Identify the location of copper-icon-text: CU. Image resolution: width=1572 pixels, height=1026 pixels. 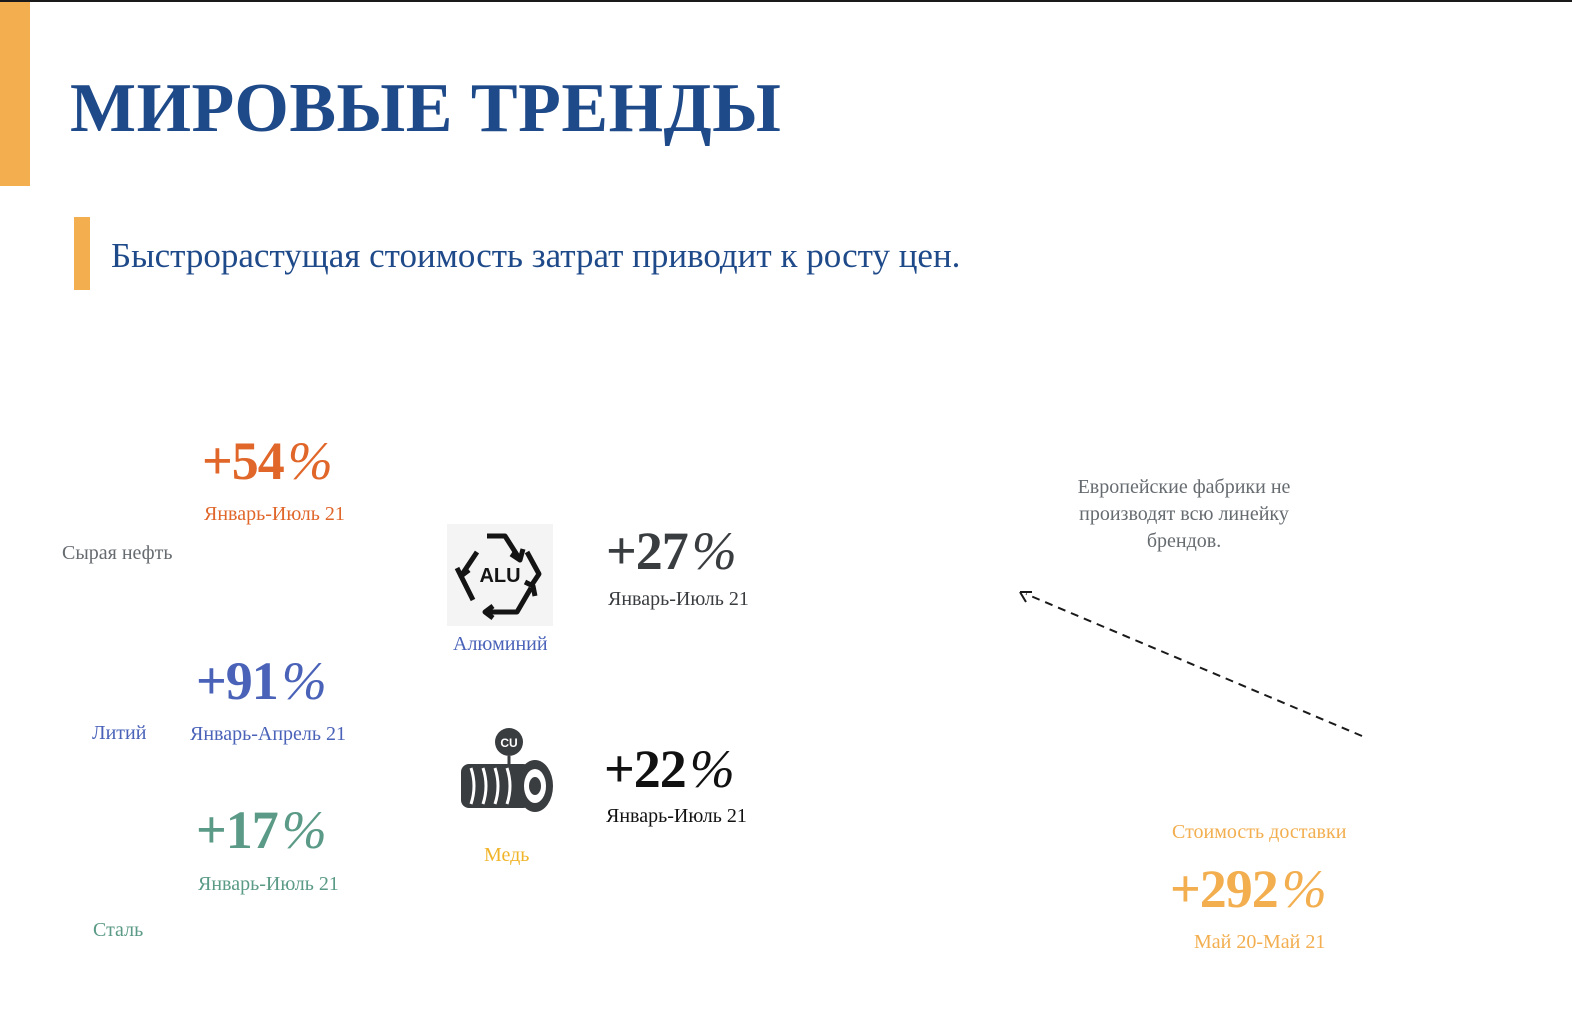
(508, 743).